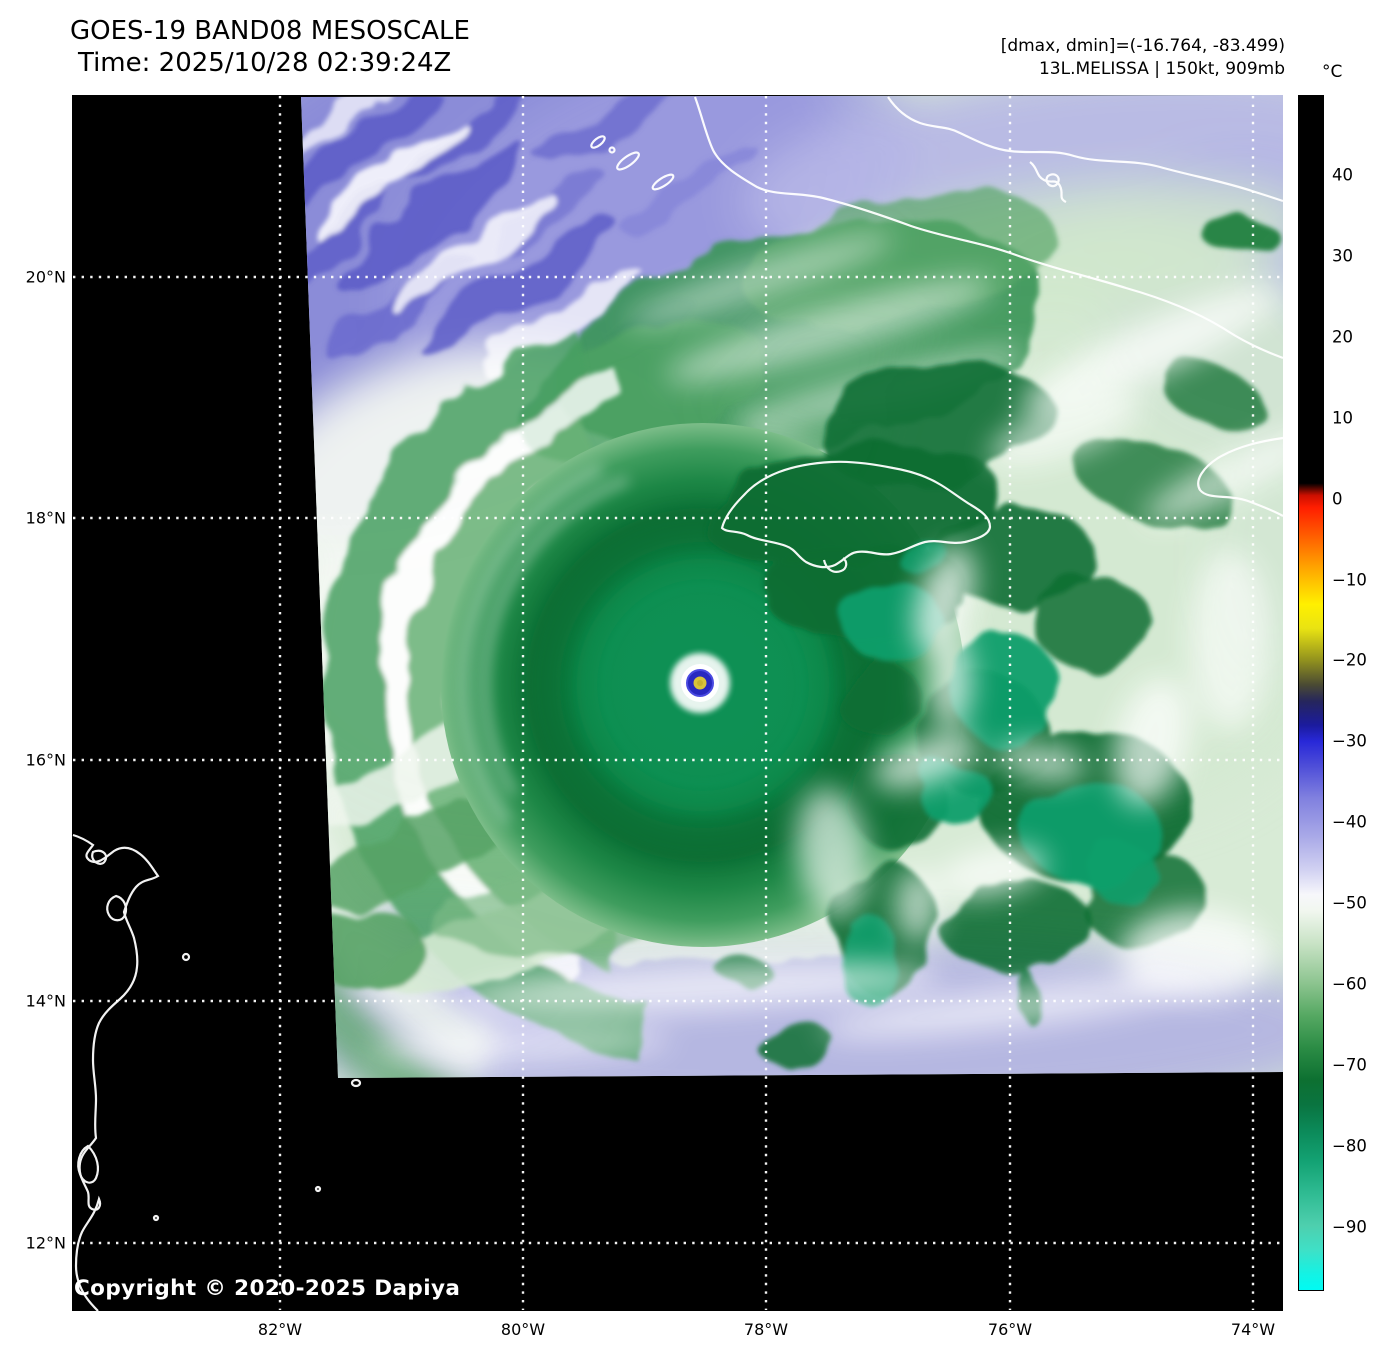 Image resolution: width=1390 pixels, height=1359 pixels. Describe the element at coordinates (116, 1072) in the screenshot. I see `coastline-central-america` at that location.